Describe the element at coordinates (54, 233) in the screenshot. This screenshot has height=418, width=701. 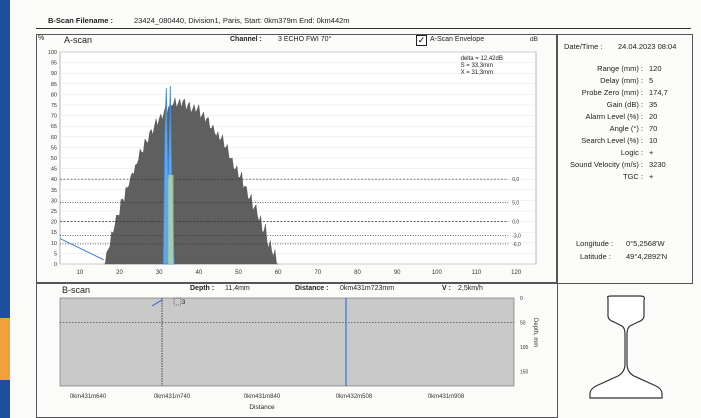
I see `ascan-y-tick: 15` at that location.